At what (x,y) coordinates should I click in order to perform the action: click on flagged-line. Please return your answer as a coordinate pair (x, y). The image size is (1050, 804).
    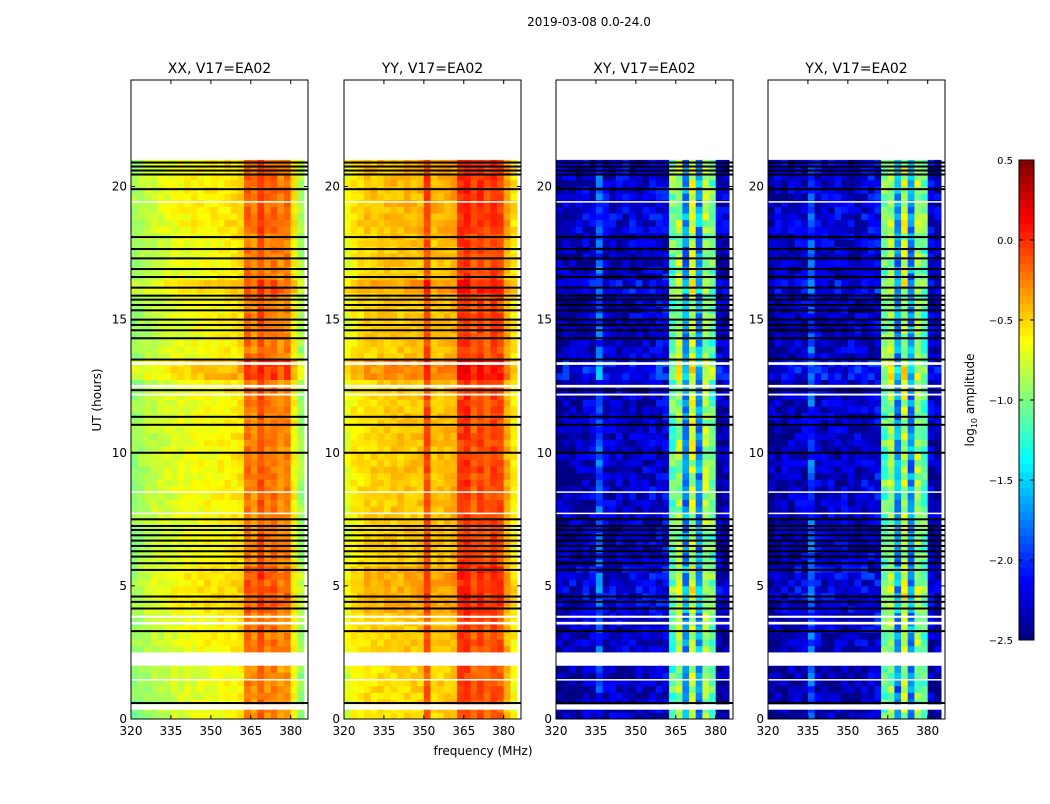
    Looking at the image, I should click on (432, 249).